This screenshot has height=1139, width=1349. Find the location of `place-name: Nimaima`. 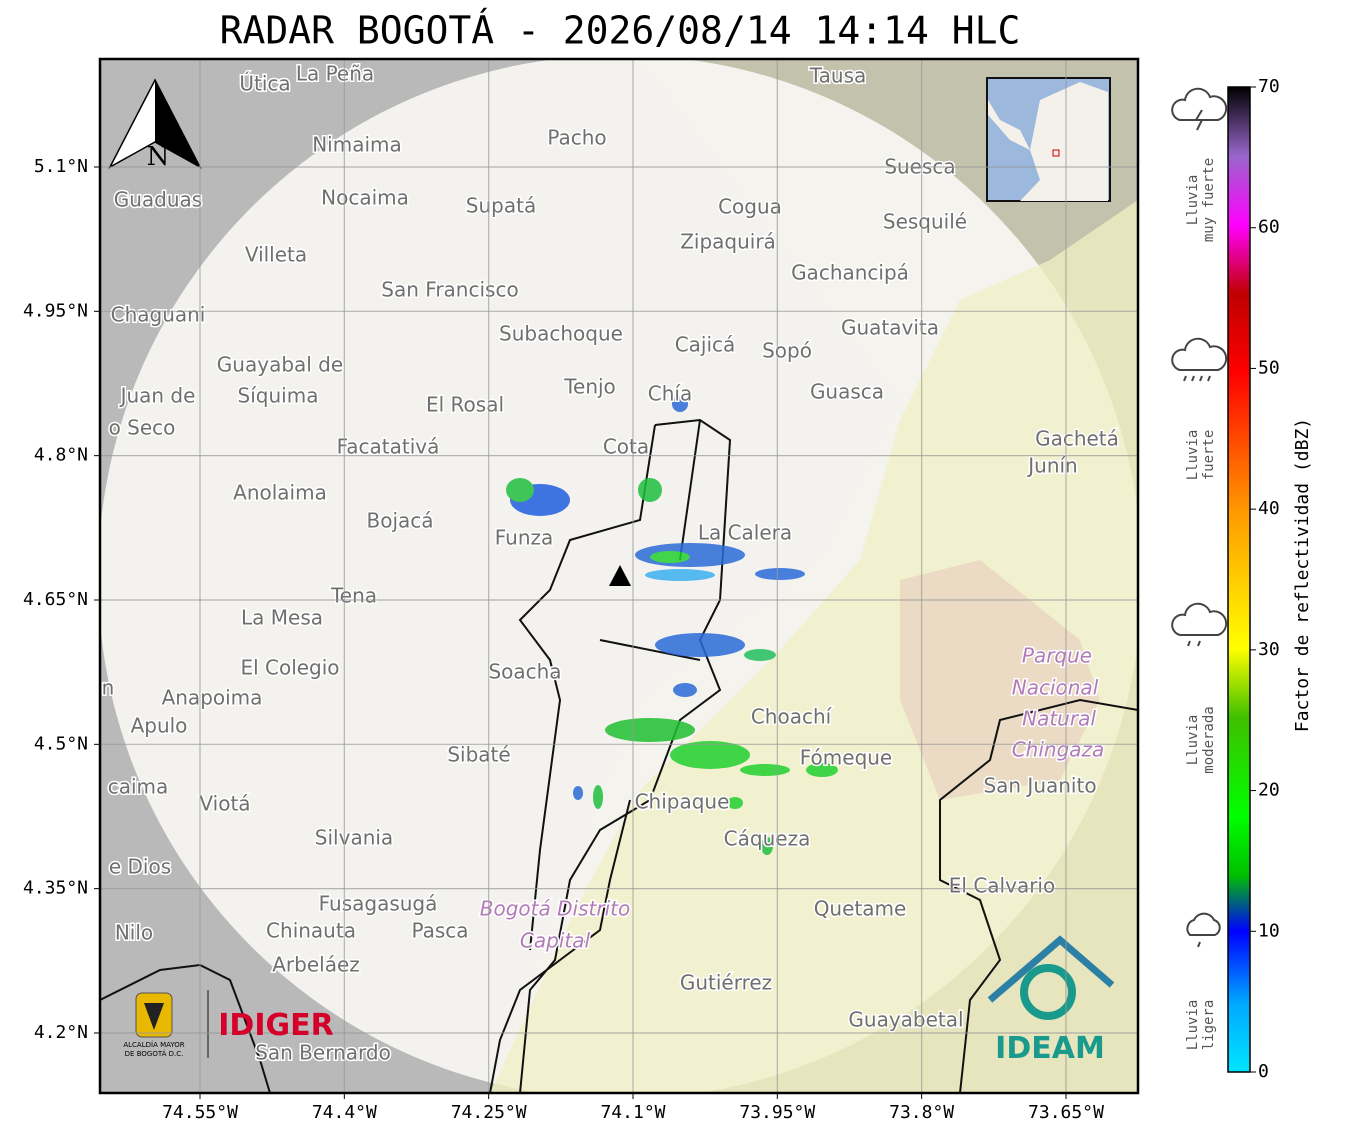

place-name: Nimaima is located at coordinates (357, 145).